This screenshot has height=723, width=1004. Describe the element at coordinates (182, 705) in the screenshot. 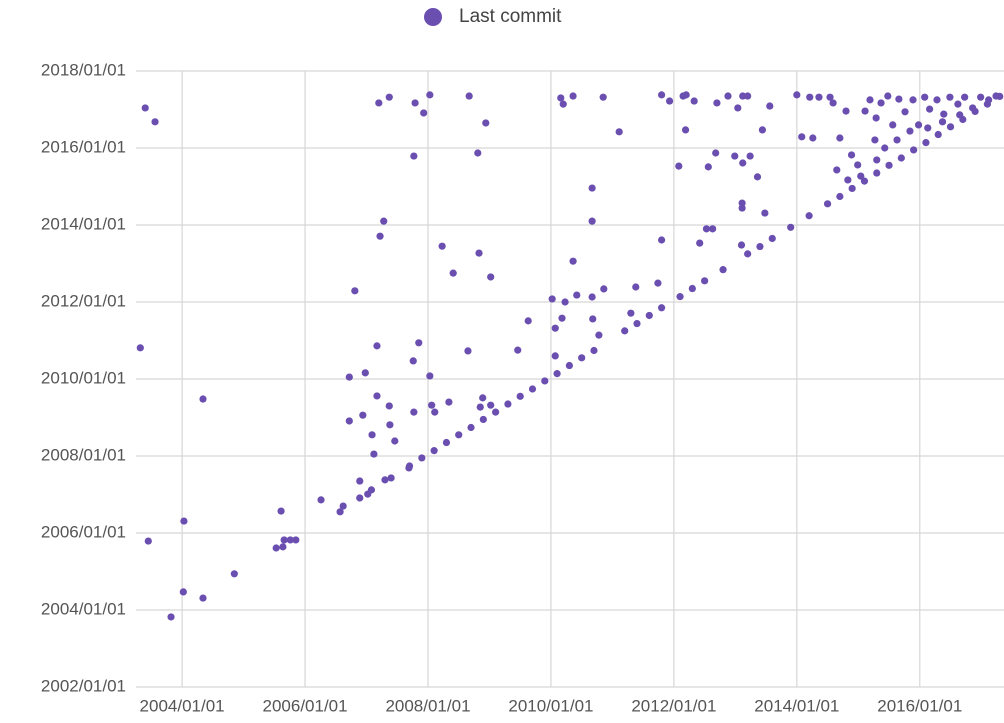

I see `x-tick-label: 2004/01/01` at that location.